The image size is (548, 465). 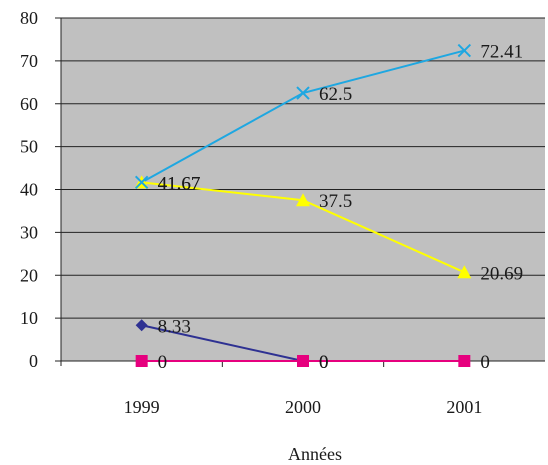 What do you see at coordinates (29, 61) in the screenshot?
I see `y-tick-label: 70` at bounding box center [29, 61].